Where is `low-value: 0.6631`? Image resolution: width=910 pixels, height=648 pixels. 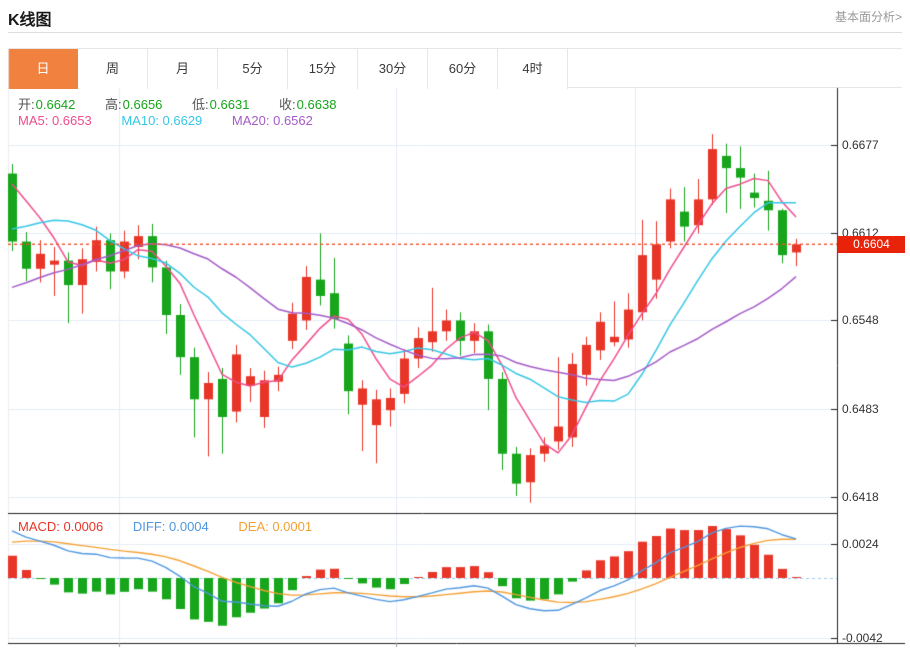 low-value: 0.6631 is located at coordinates (229, 104).